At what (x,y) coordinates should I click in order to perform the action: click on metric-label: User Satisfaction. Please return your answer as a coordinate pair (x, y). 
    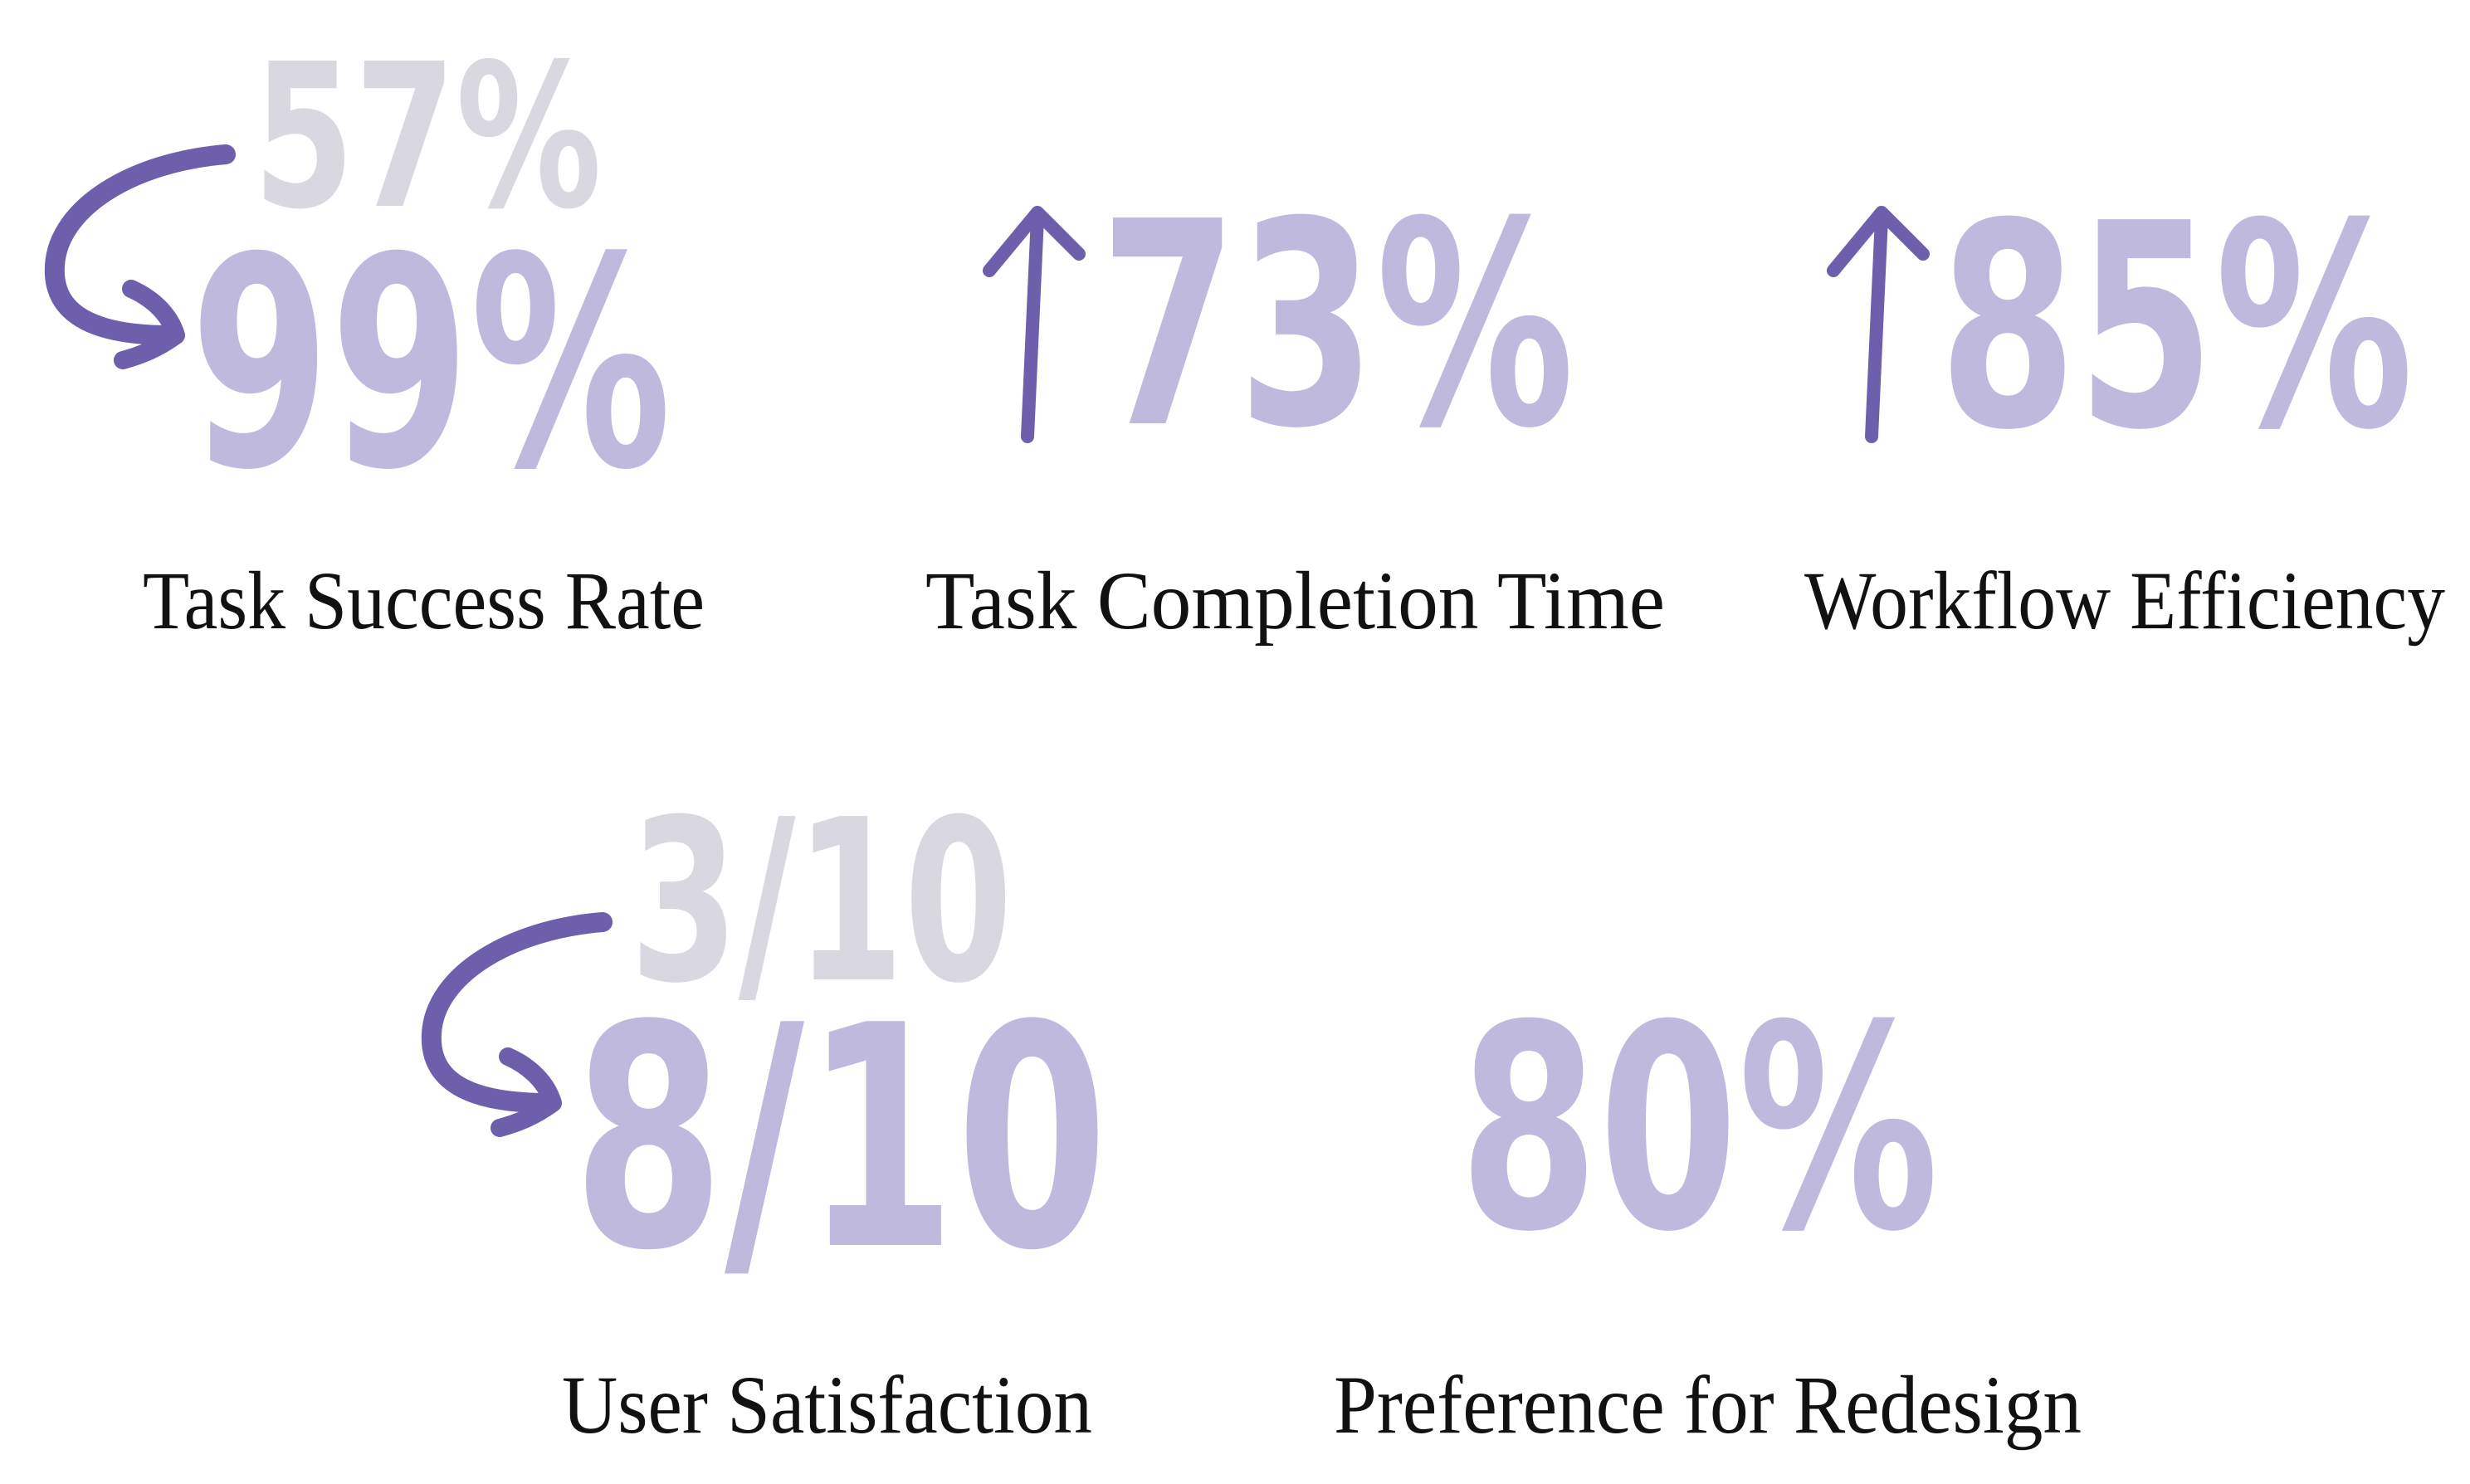
    Looking at the image, I should click on (827, 1405).